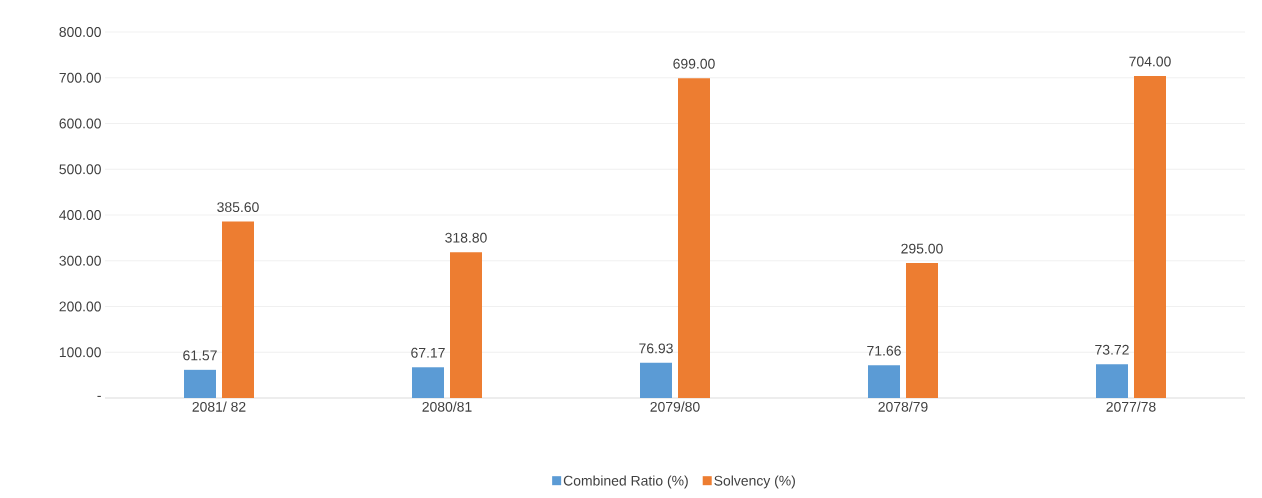 The height and width of the screenshot is (498, 1262). What do you see at coordinates (219, 406) in the screenshot?
I see `x-tick-label: 2081/ 82` at bounding box center [219, 406].